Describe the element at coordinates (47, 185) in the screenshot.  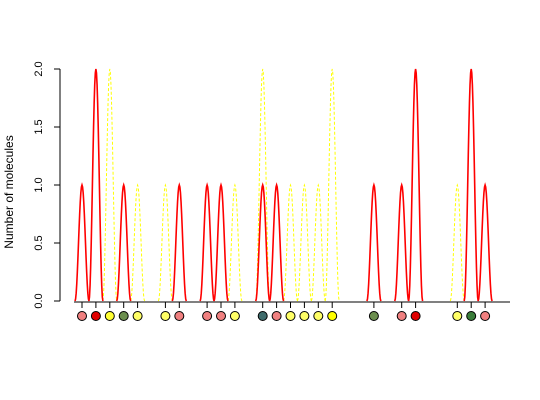
I see `y-axis: 0.0 0.5 1.0 1.5 2.0` at that location.